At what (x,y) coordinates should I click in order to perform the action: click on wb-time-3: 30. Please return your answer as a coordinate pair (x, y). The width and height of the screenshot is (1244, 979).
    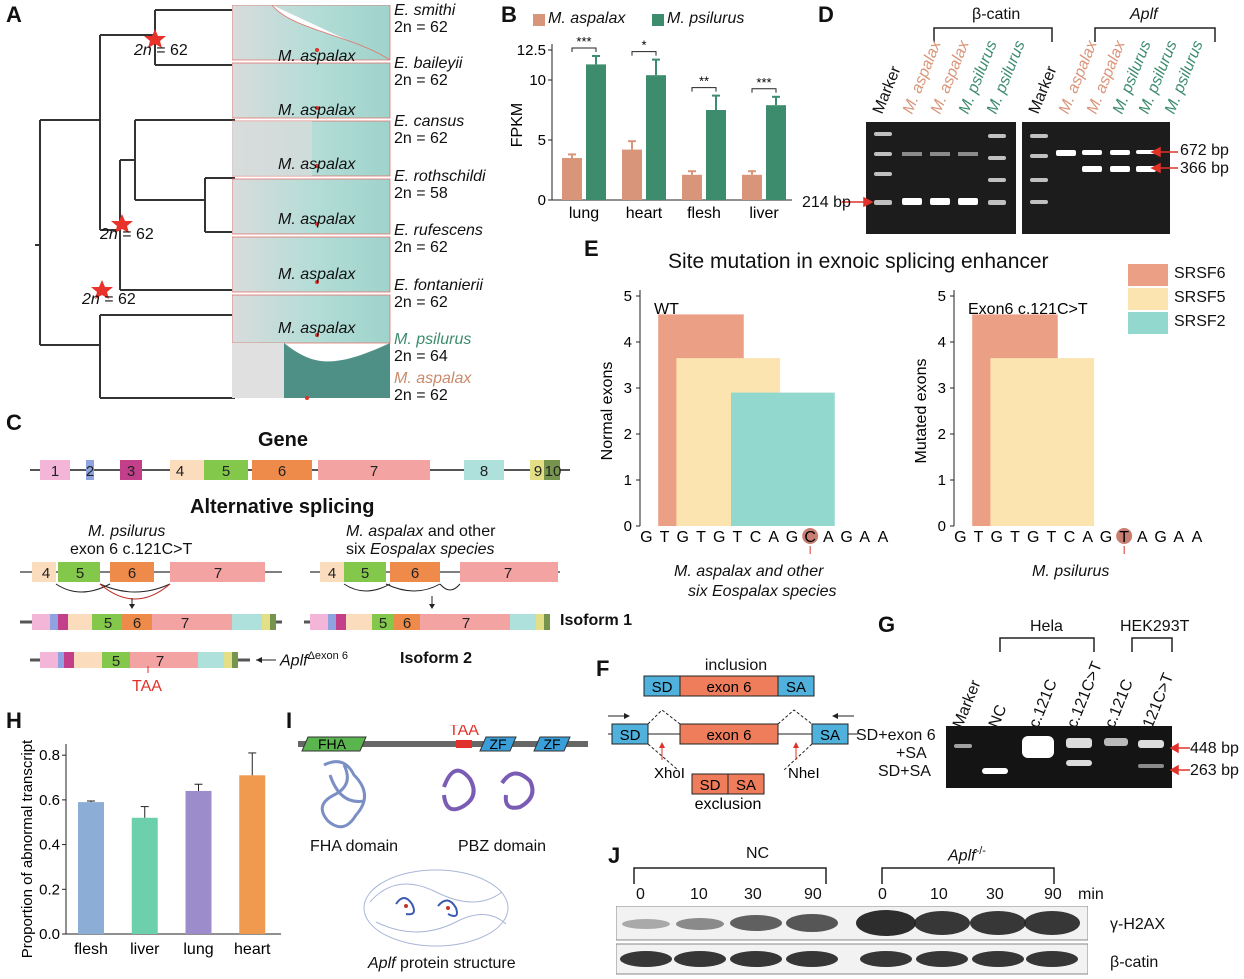
    Looking at the image, I should click on (753, 894).